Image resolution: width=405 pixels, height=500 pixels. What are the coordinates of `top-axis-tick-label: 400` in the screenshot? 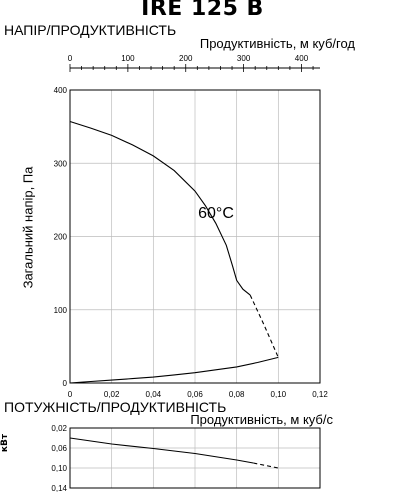 It's located at (302, 58).